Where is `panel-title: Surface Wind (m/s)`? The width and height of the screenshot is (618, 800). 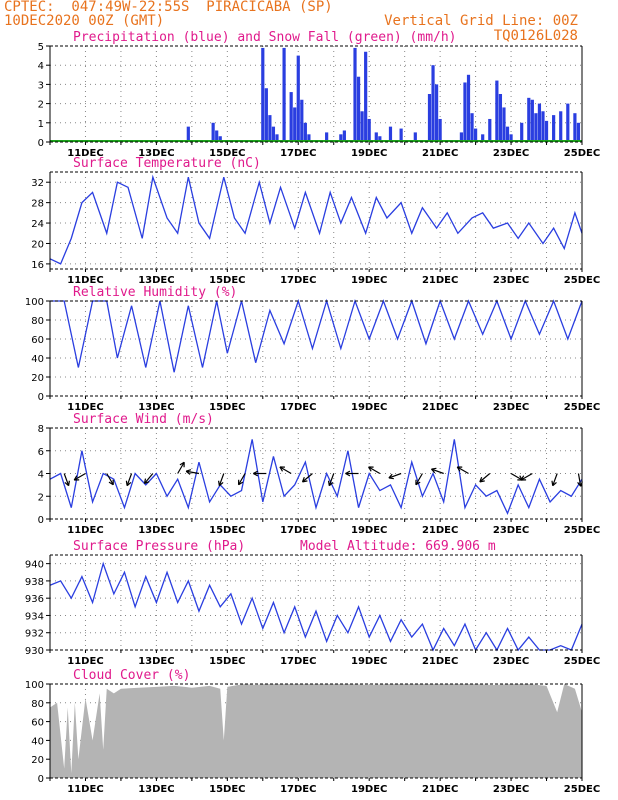
panel-title: Surface Wind (m/s) is located at coordinates (143, 419).